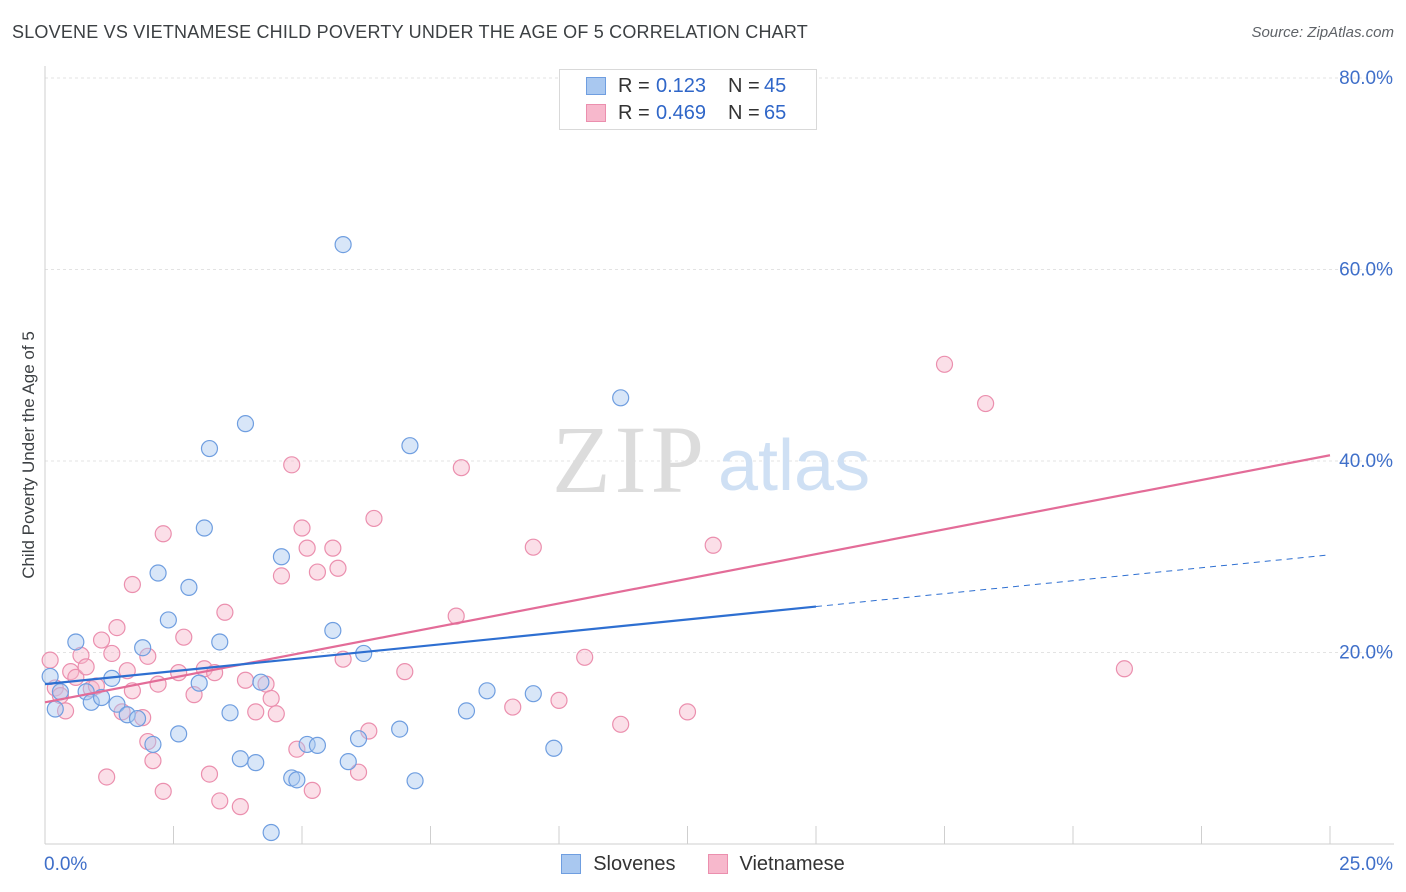  What do you see at coordinates (65, 864) in the screenshot?
I see `x-tick-label: 0.0%` at bounding box center [65, 864].